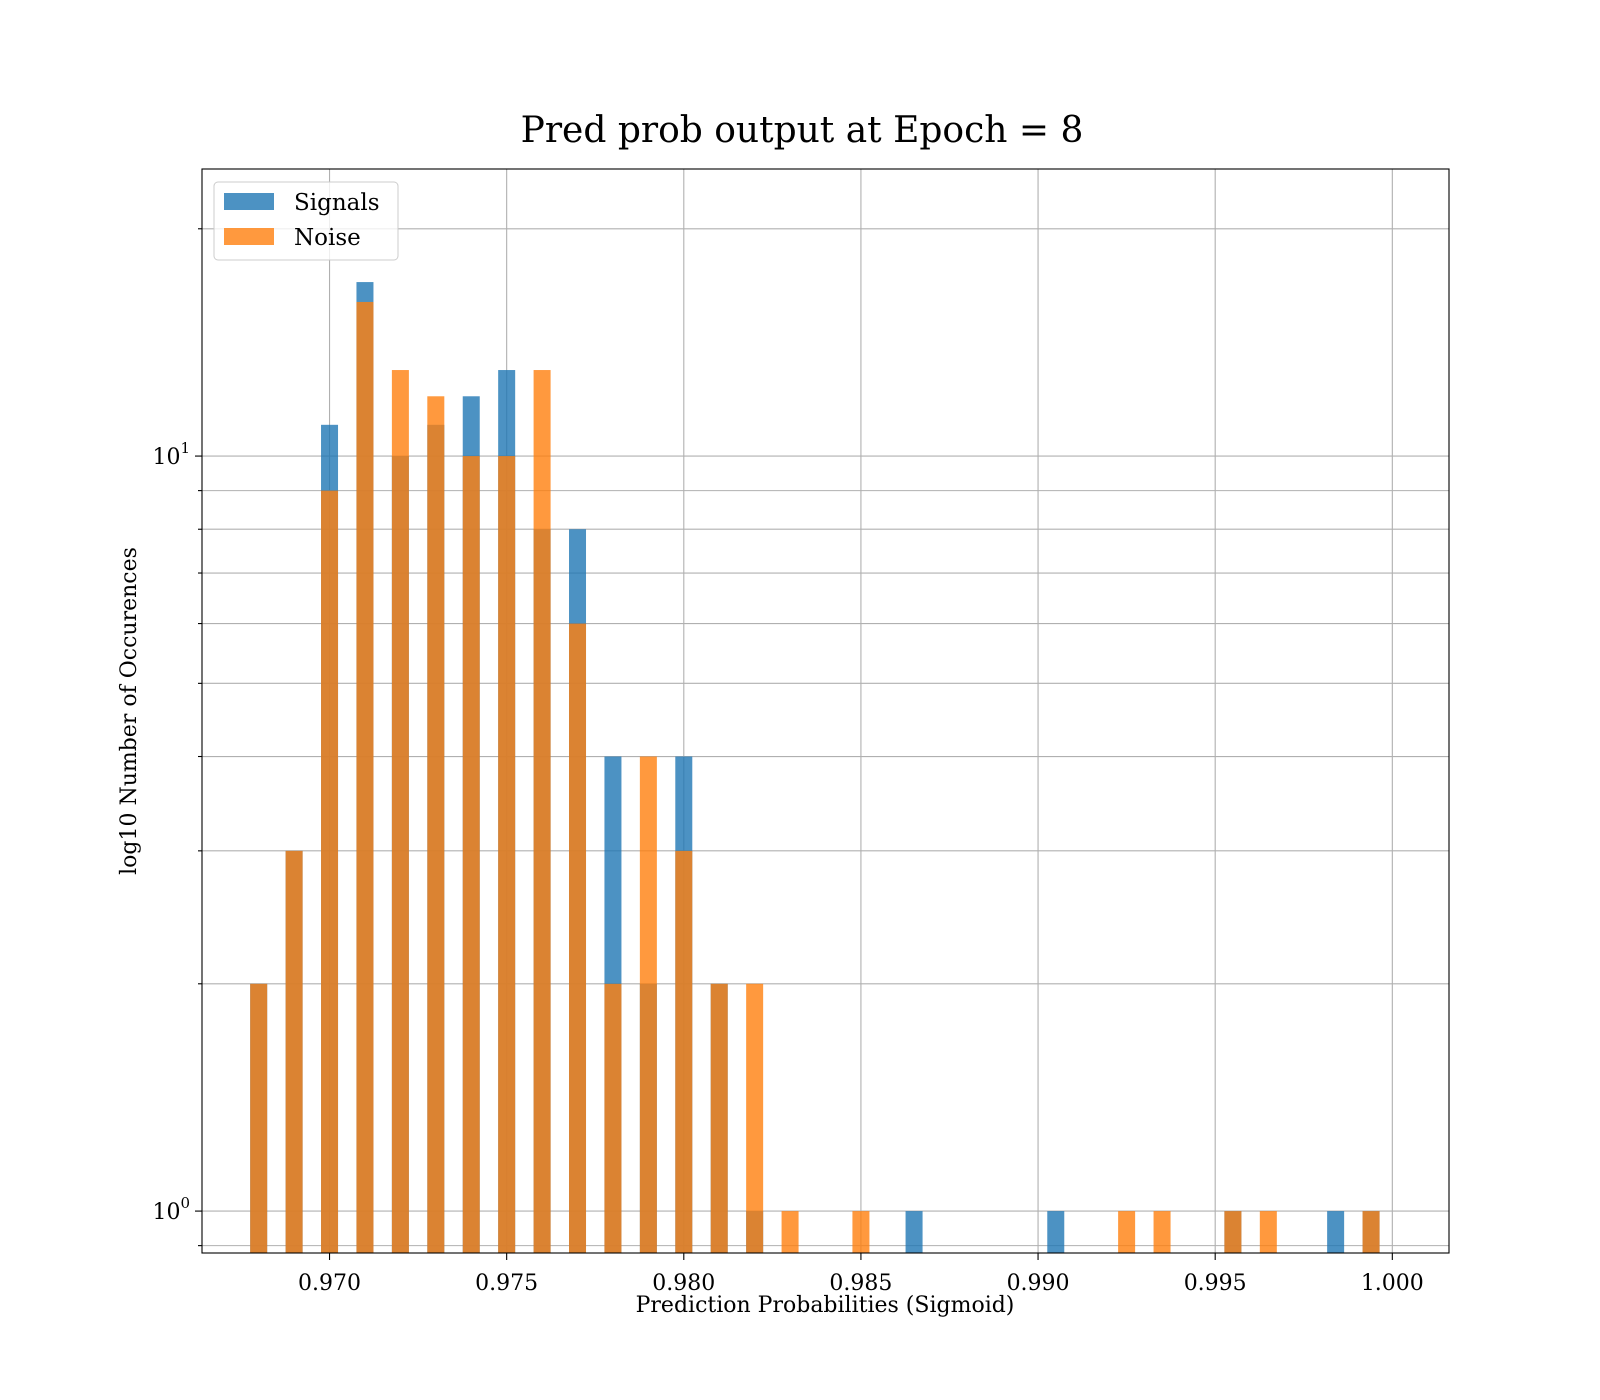 This screenshot has height=1400, width=1600. I want to click on y-axis-label: log10 Number of Occurences, so click(129, 711).